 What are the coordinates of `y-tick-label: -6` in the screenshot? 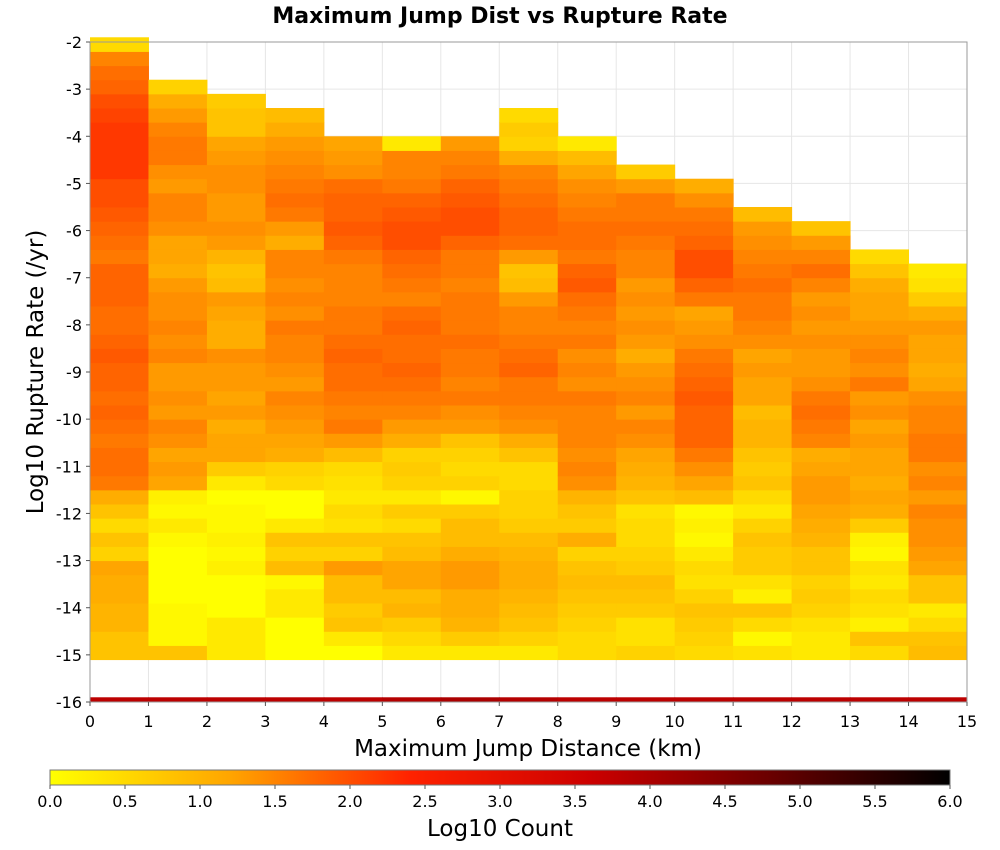 It's located at (74, 231).